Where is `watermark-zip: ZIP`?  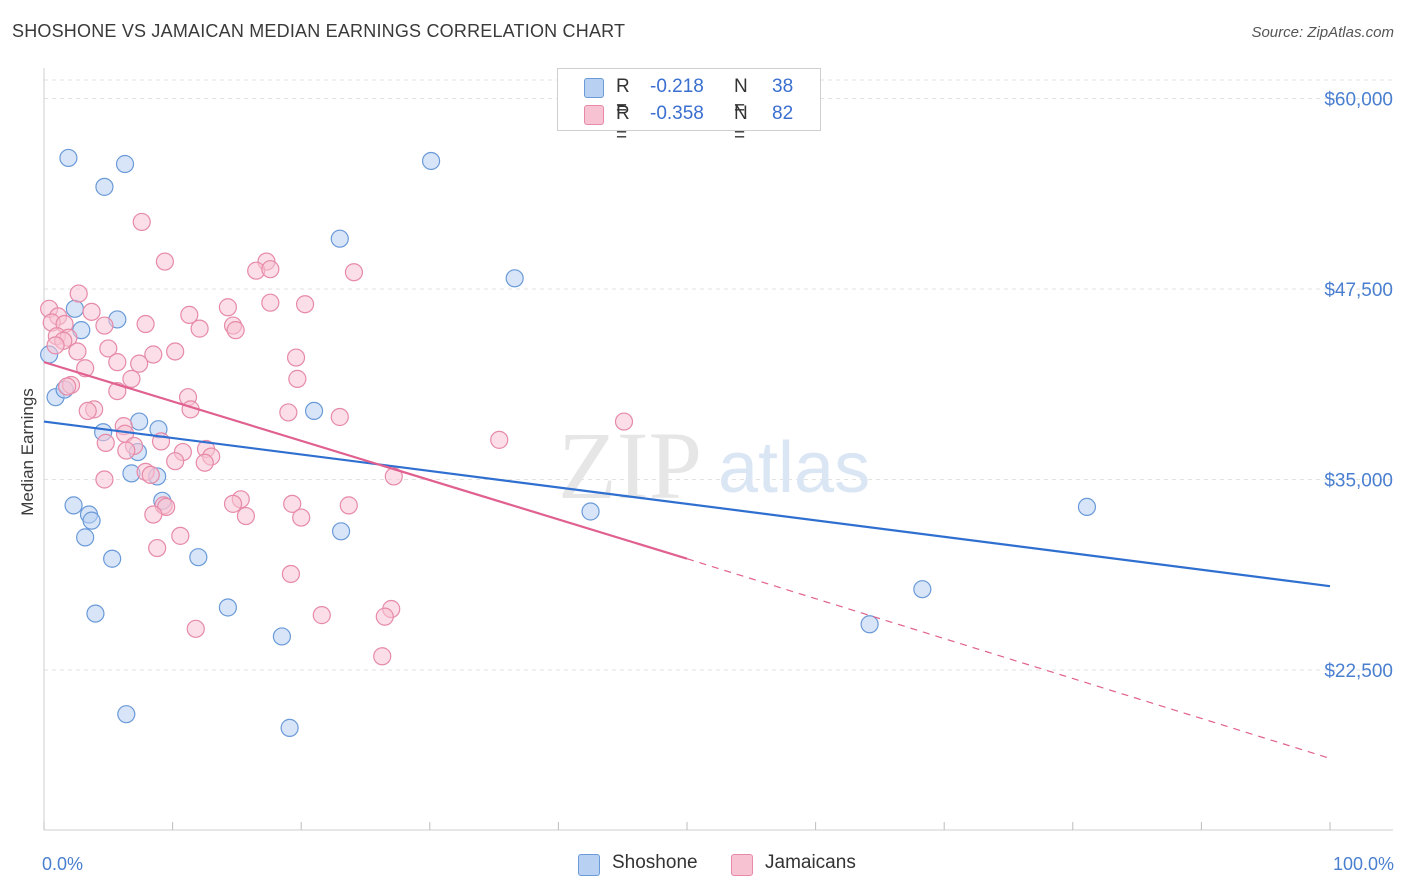 watermark-zip: ZIP is located at coordinates (630, 465).